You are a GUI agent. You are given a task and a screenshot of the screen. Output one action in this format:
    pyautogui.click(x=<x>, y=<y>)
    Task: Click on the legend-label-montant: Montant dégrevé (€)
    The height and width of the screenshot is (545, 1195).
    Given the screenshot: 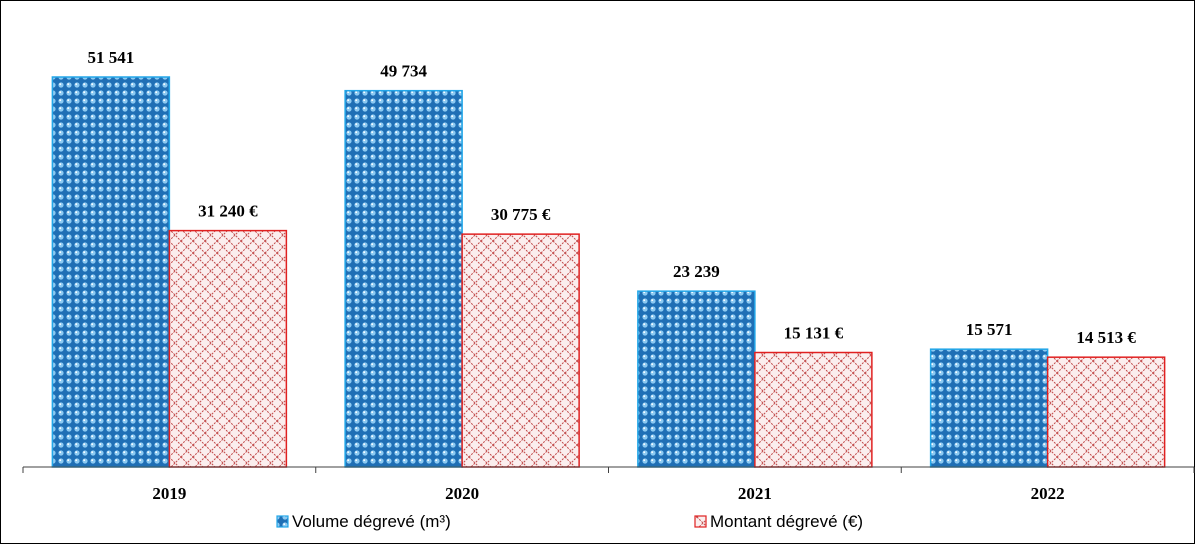 What is the action you would take?
    pyautogui.click(x=786, y=521)
    